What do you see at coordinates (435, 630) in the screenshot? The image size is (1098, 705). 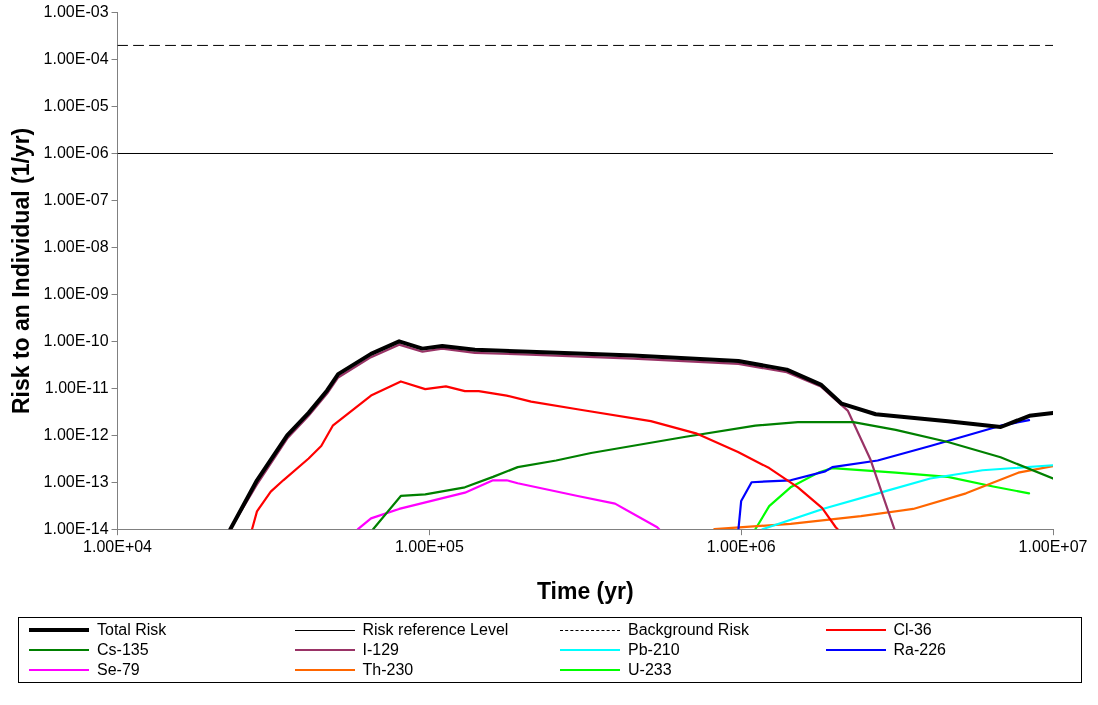 I see `legend-label: Risk reference Level` at bounding box center [435, 630].